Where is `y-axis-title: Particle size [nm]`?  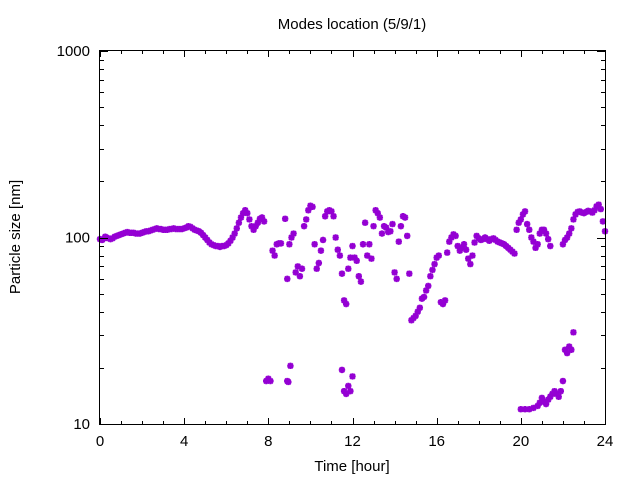
y-axis-title: Particle size [nm] is located at coordinates (15, 237).